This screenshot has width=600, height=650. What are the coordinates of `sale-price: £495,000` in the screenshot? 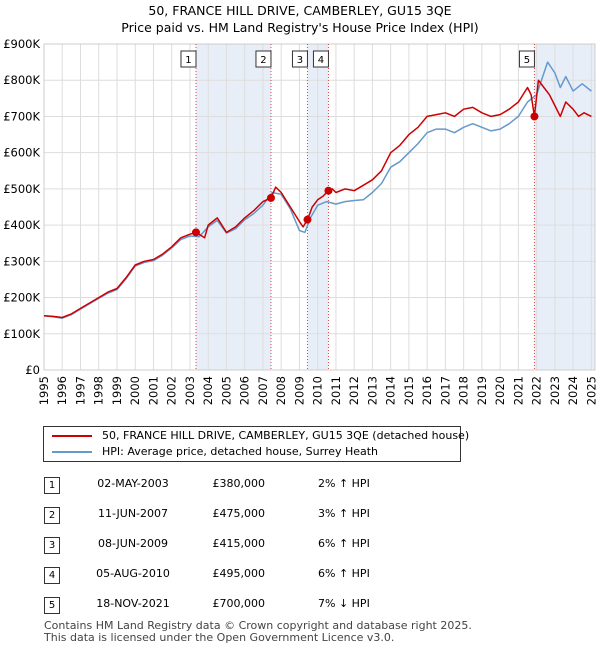 It's located at (239, 573).